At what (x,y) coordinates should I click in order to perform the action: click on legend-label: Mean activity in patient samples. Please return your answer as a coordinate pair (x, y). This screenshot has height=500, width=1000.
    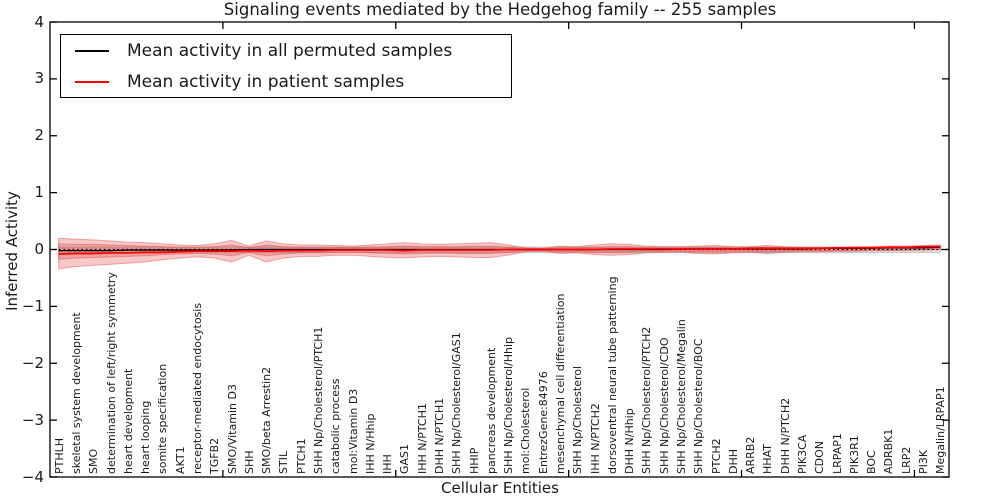
    Looking at the image, I should click on (266, 81).